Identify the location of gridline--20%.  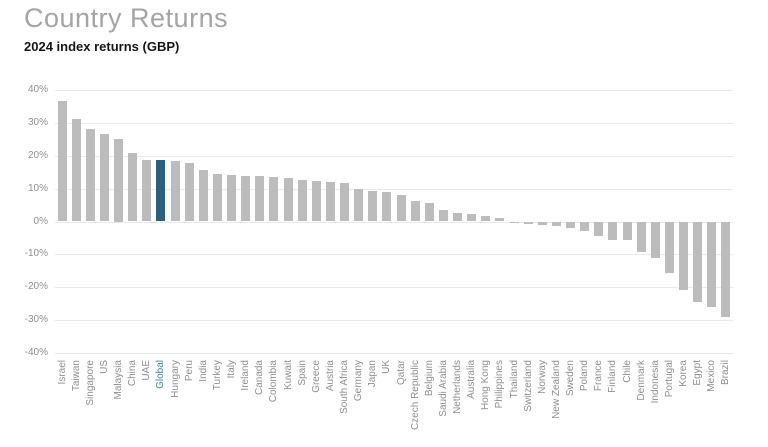
(394, 287).